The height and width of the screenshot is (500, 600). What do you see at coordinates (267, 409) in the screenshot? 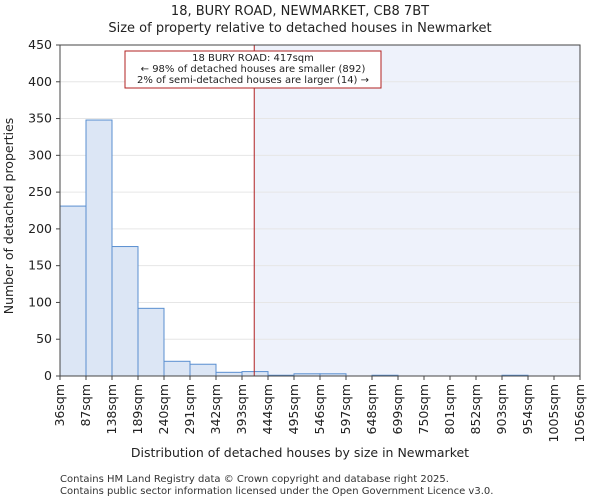
I see `x-tick-label: 444sqm` at bounding box center [267, 409].